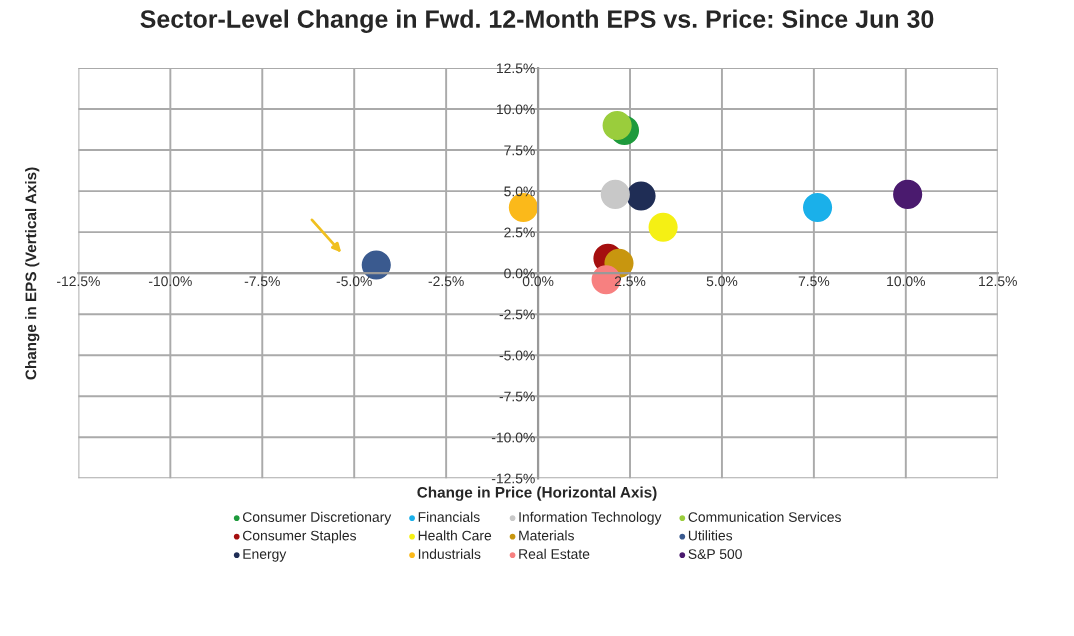  What do you see at coordinates (537, 21) in the screenshot?
I see `chart-title: Sector-Level Change in Fwd. 12-Month EPS vs. Price: Since Jun 30` at bounding box center [537, 21].